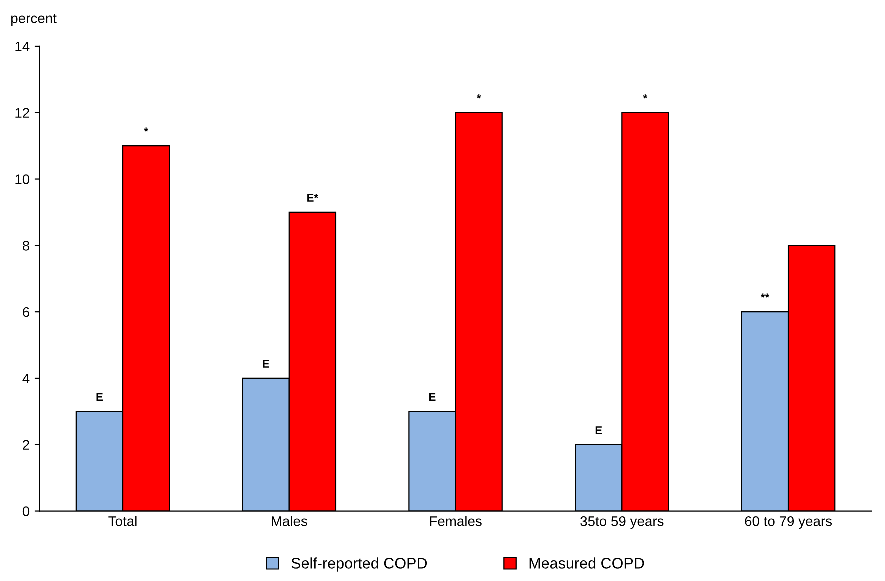 This screenshot has height=581, width=885. Describe the element at coordinates (23, 47) in the screenshot. I see `y-tick-label: 14` at that location.